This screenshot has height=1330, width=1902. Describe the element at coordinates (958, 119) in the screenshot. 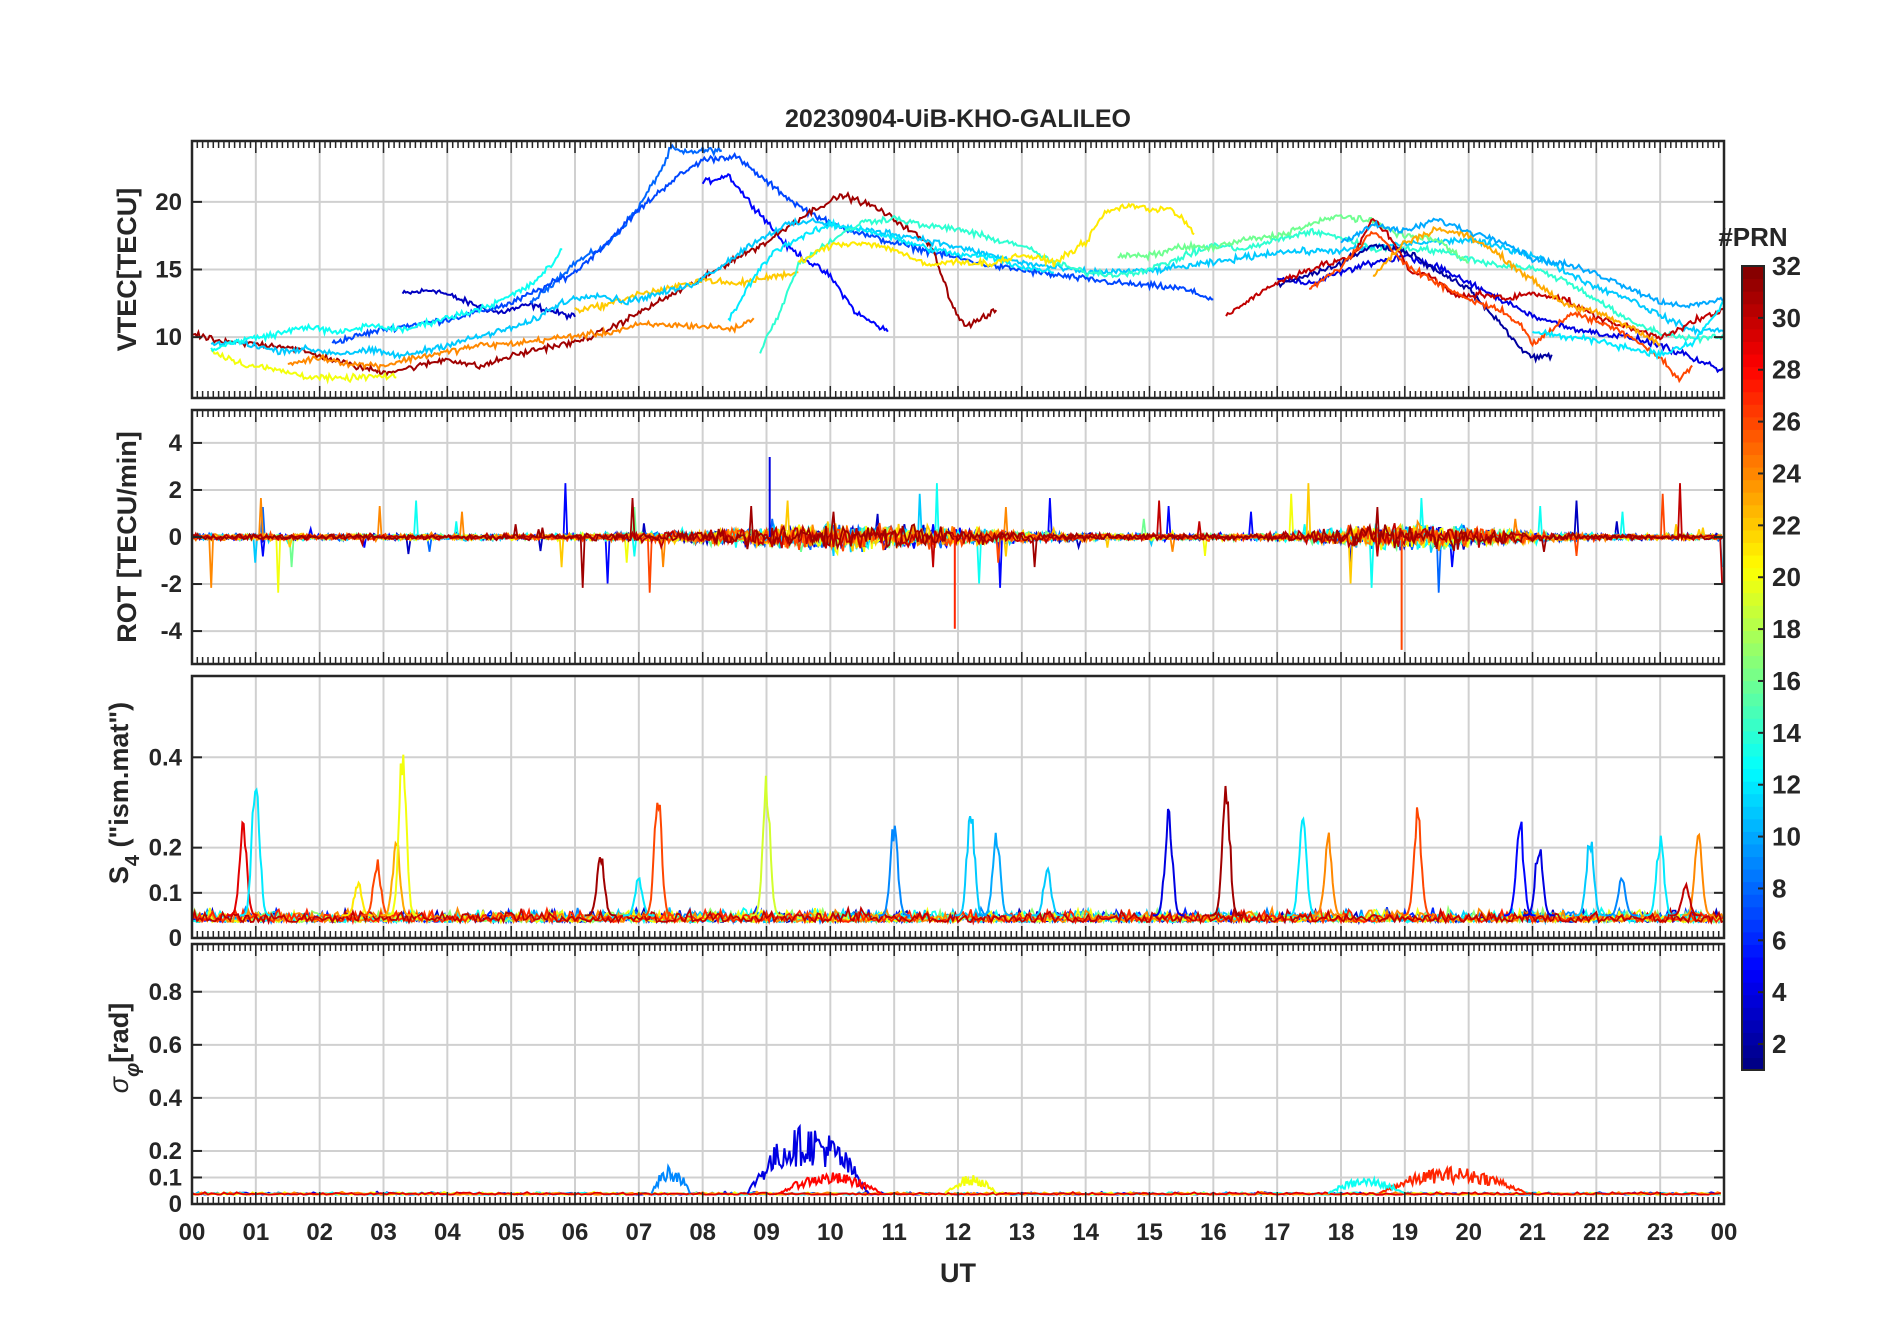

I see `chart-title: 20230904-UiB-KHO-GALILEO` at that location.